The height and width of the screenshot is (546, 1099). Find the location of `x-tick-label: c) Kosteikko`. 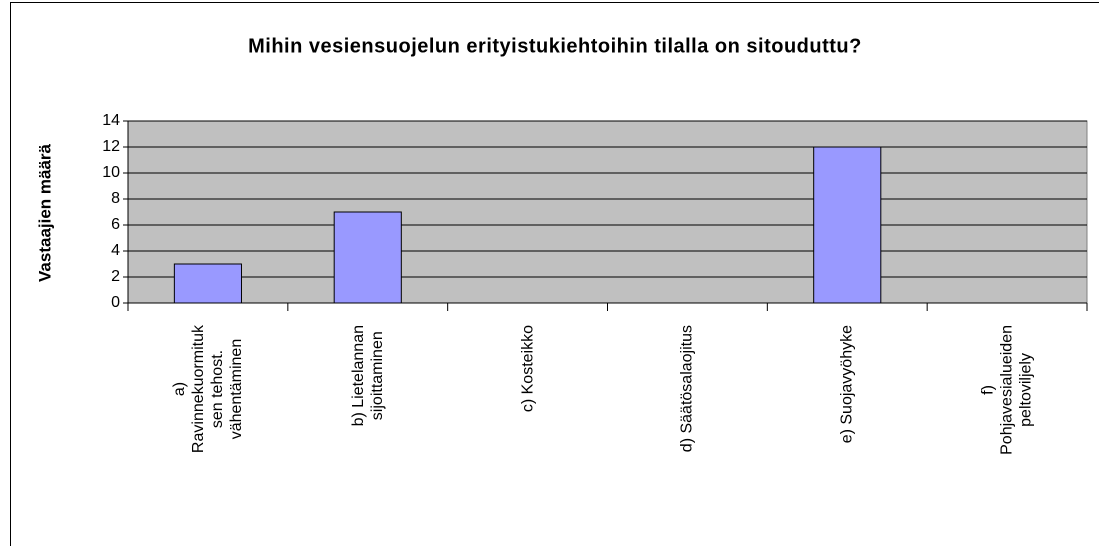

x-tick-label: c) Kosteikko is located at coordinates (528, 369).